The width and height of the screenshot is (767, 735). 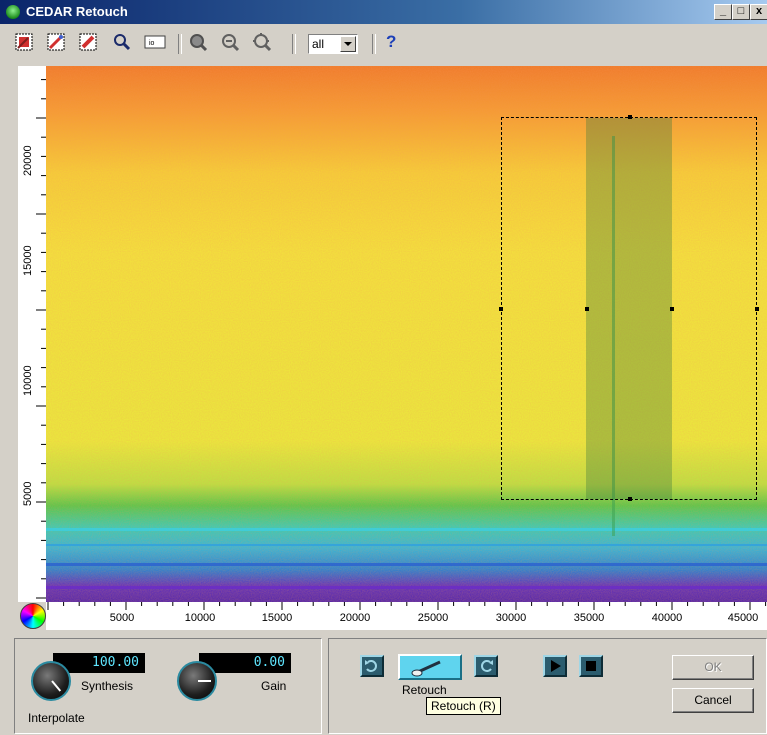 I want to click on y-tick-label: 15000, so click(x=28, y=260).